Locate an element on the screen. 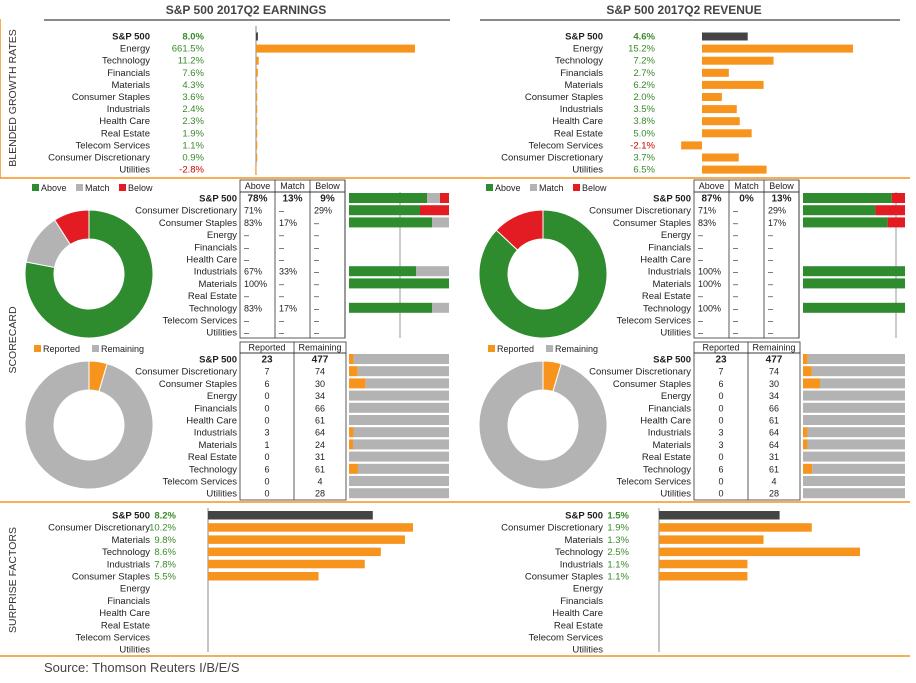  reported-revenue-category: Financials is located at coordinates (669, 408).